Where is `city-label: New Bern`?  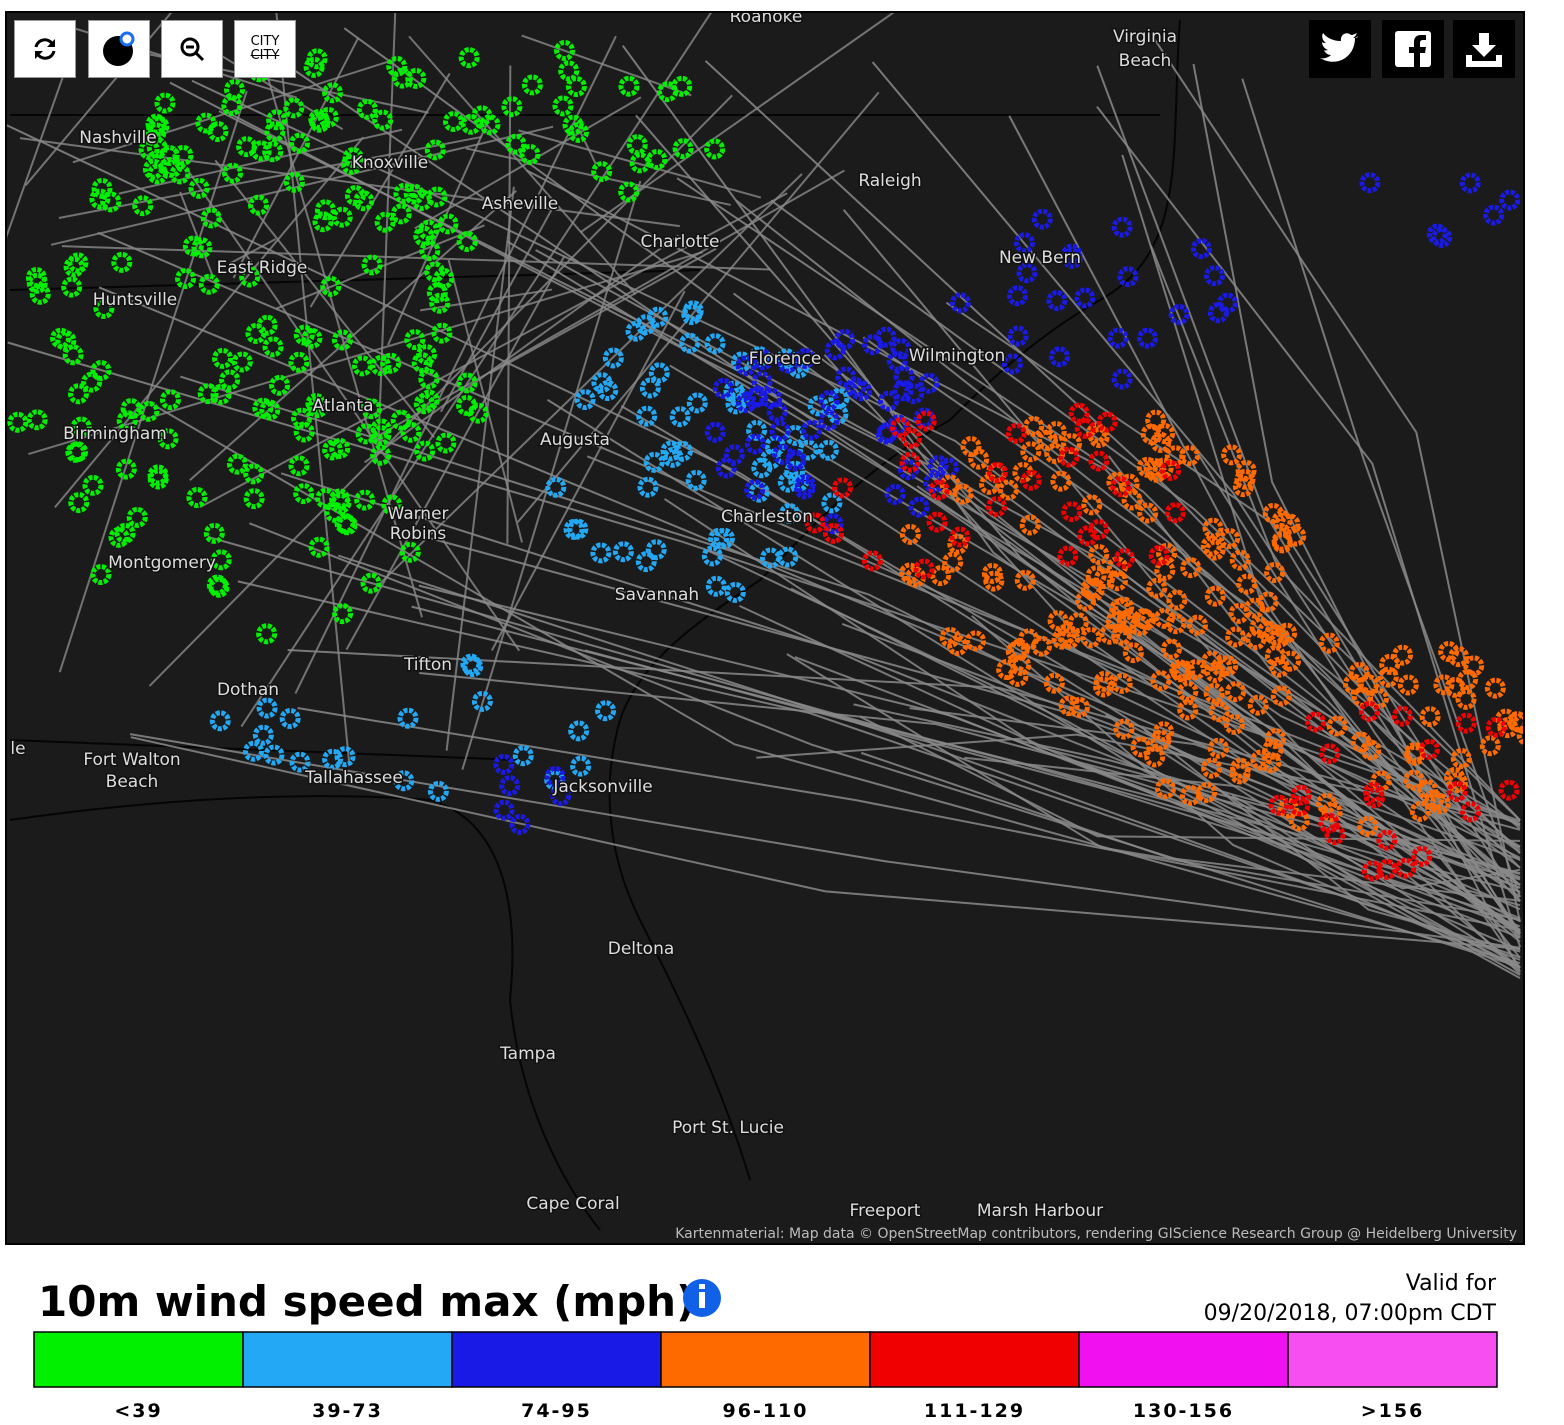
city-label: New Bern is located at coordinates (1040, 258).